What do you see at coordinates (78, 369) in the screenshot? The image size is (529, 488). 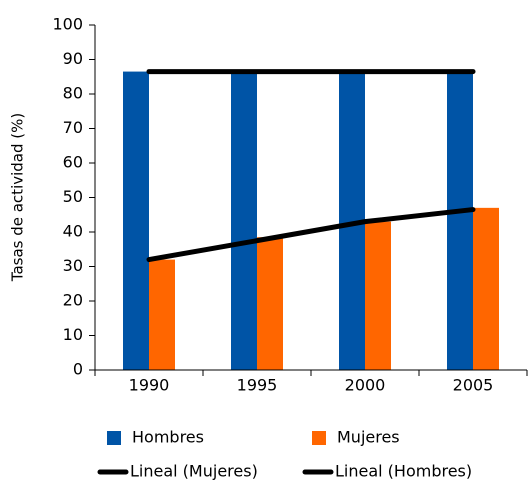 I see `y-tick-label: 0` at bounding box center [78, 369].